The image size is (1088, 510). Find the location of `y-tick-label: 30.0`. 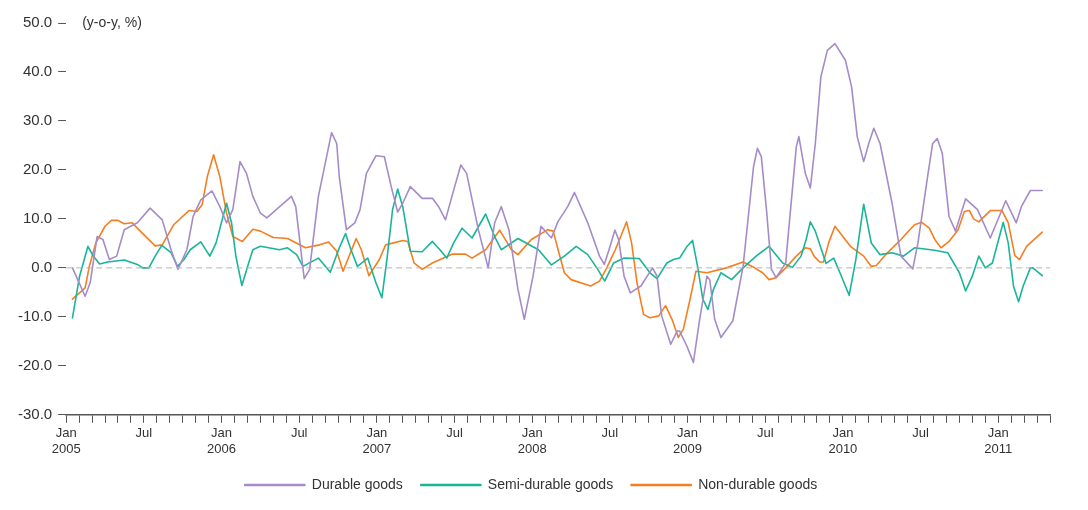

y-tick-label: 30.0 is located at coordinates (37, 120).